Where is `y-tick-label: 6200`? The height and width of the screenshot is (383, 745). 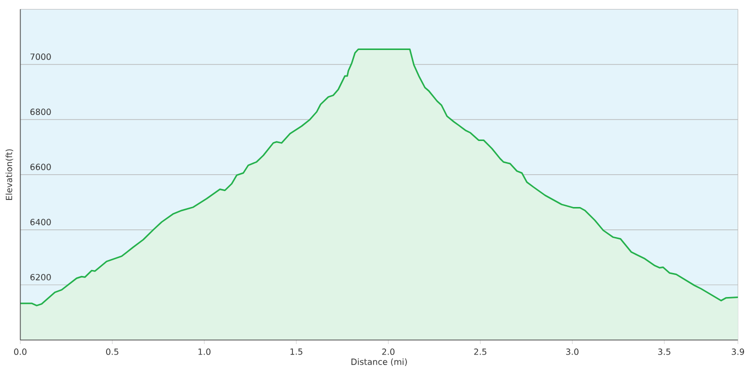
y-tick-label: 6200 is located at coordinates (40, 277).